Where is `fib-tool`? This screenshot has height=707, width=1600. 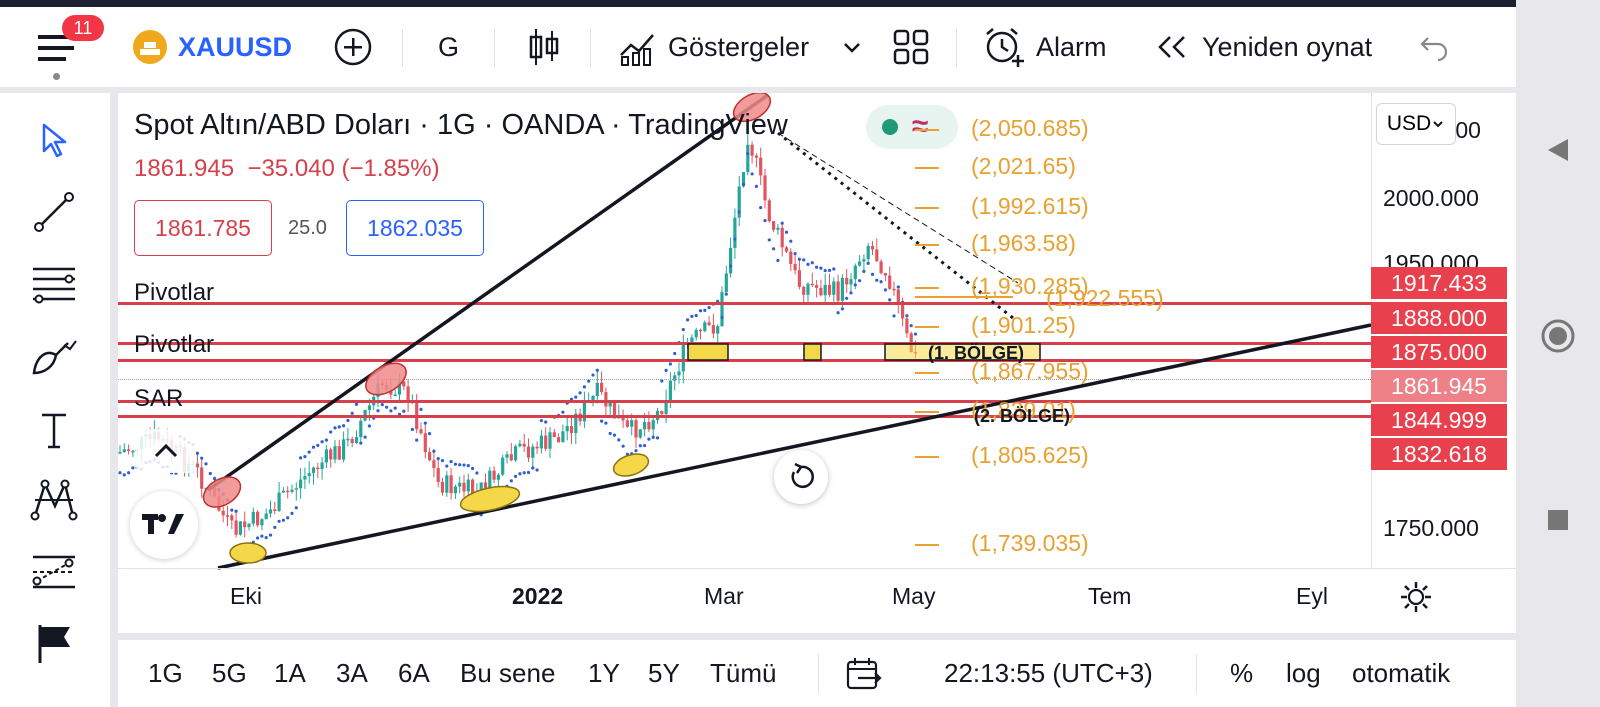 fib-tool is located at coordinates (54, 284).